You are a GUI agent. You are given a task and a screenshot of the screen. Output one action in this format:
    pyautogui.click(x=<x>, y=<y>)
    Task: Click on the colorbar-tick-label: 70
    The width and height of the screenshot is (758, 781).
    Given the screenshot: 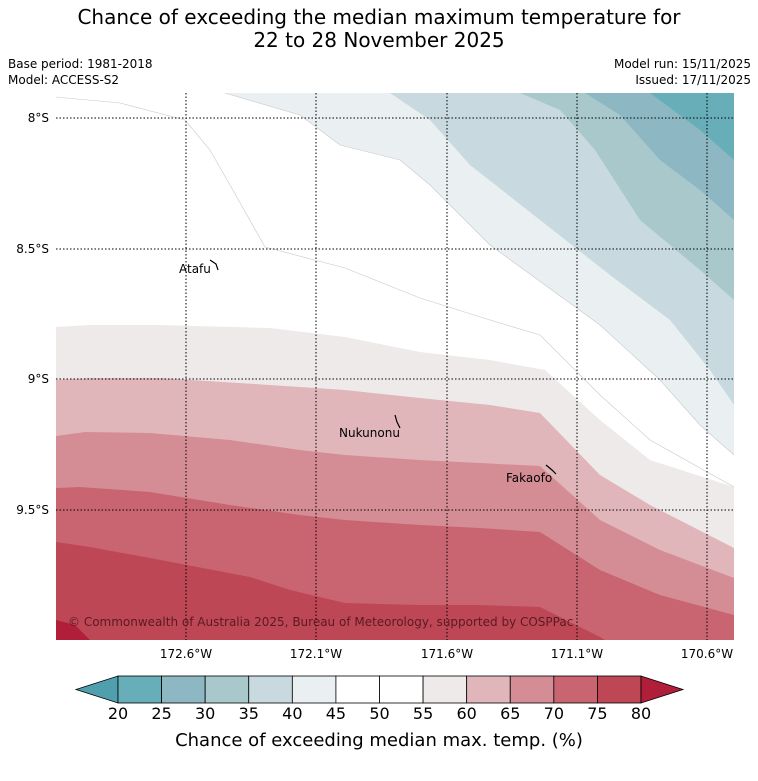 What is the action you would take?
    pyautogui.click(x=553, y=713)
    